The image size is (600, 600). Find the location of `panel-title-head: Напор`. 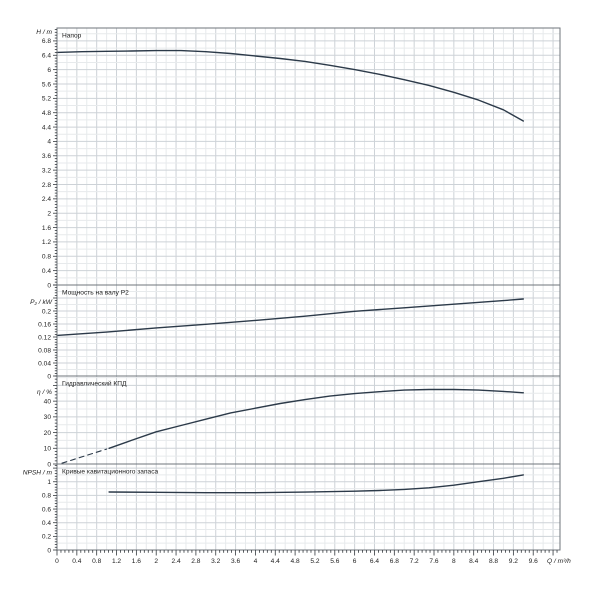

panel-title-head: Напор is located at coordinates (72, 36).